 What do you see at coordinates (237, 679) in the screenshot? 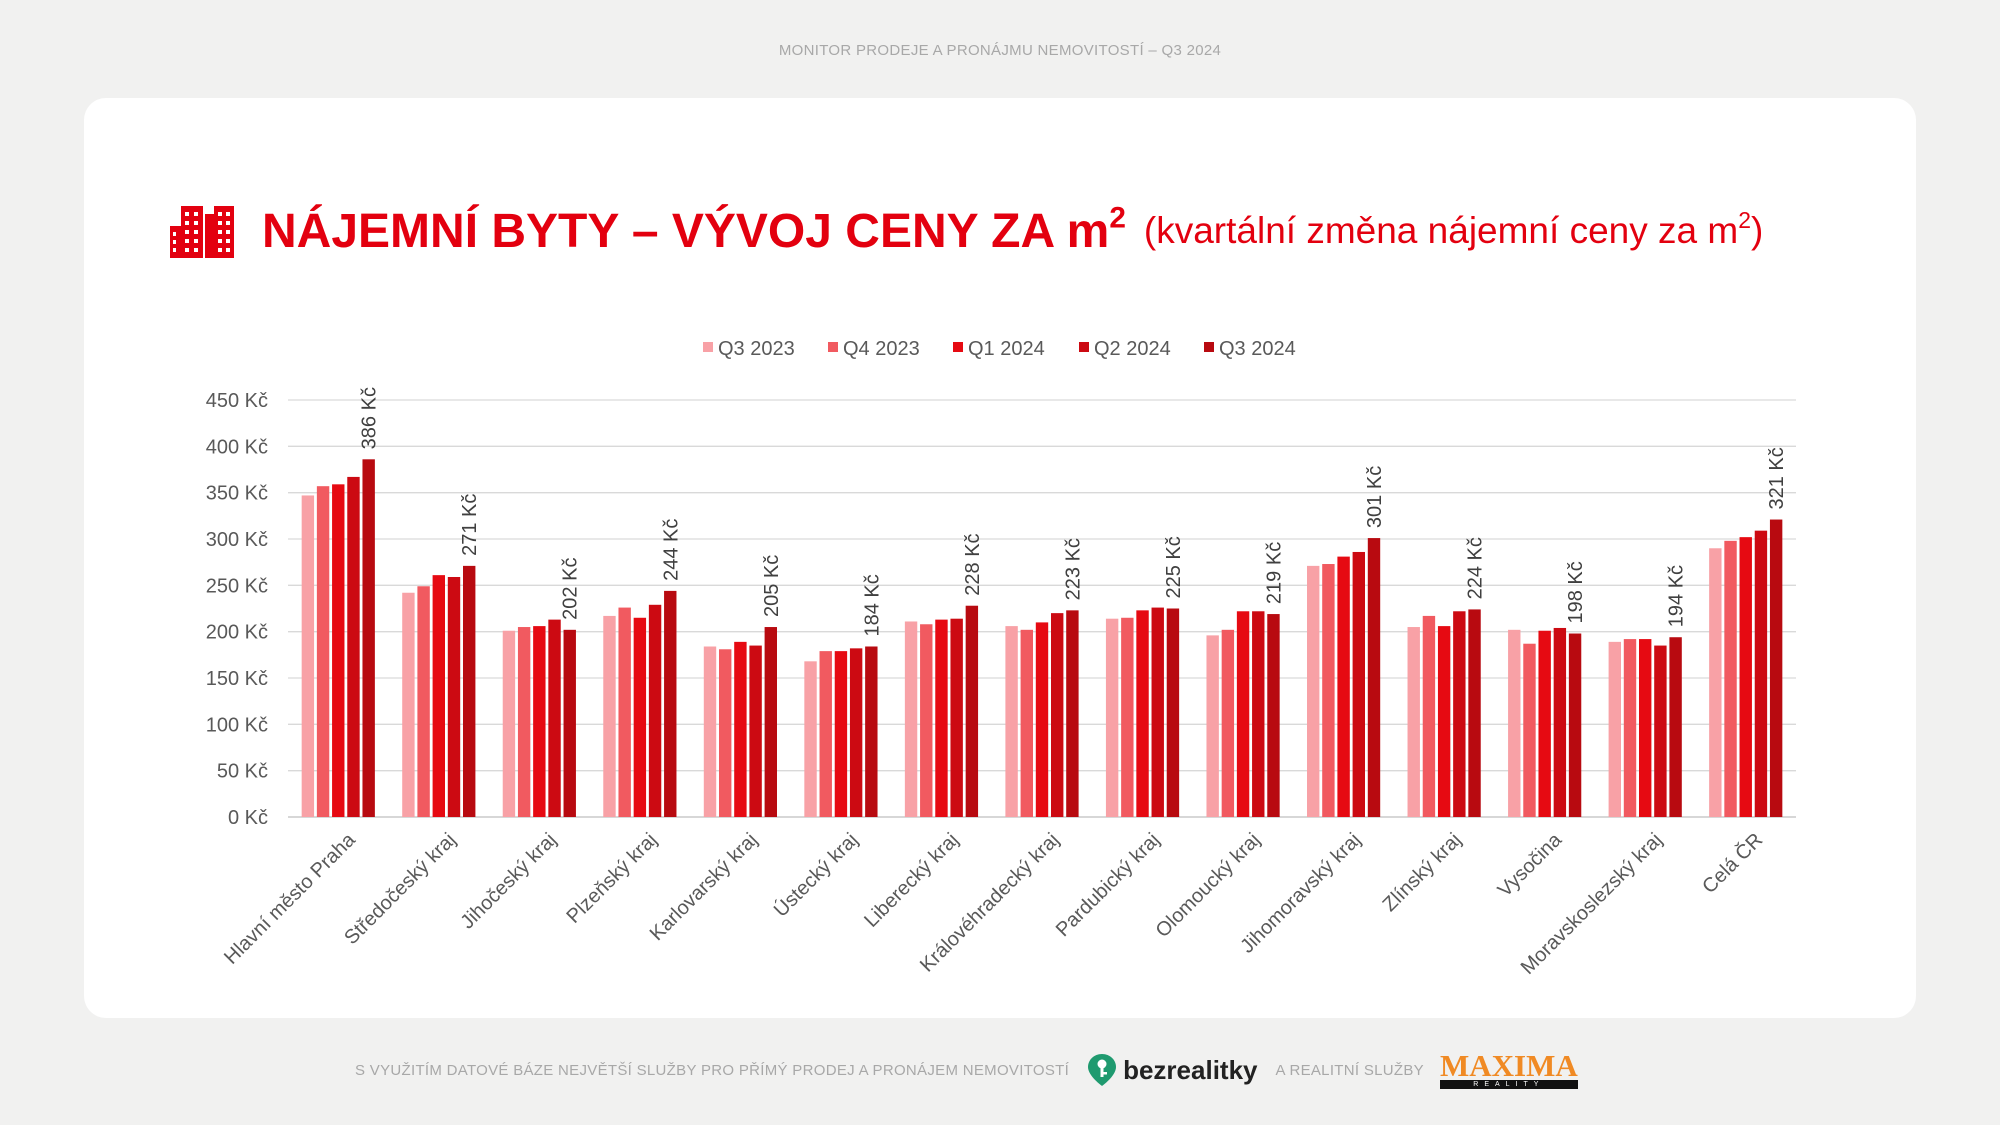
I see `y-tick-label: 150 Kč` at bounding box center [237, 679].